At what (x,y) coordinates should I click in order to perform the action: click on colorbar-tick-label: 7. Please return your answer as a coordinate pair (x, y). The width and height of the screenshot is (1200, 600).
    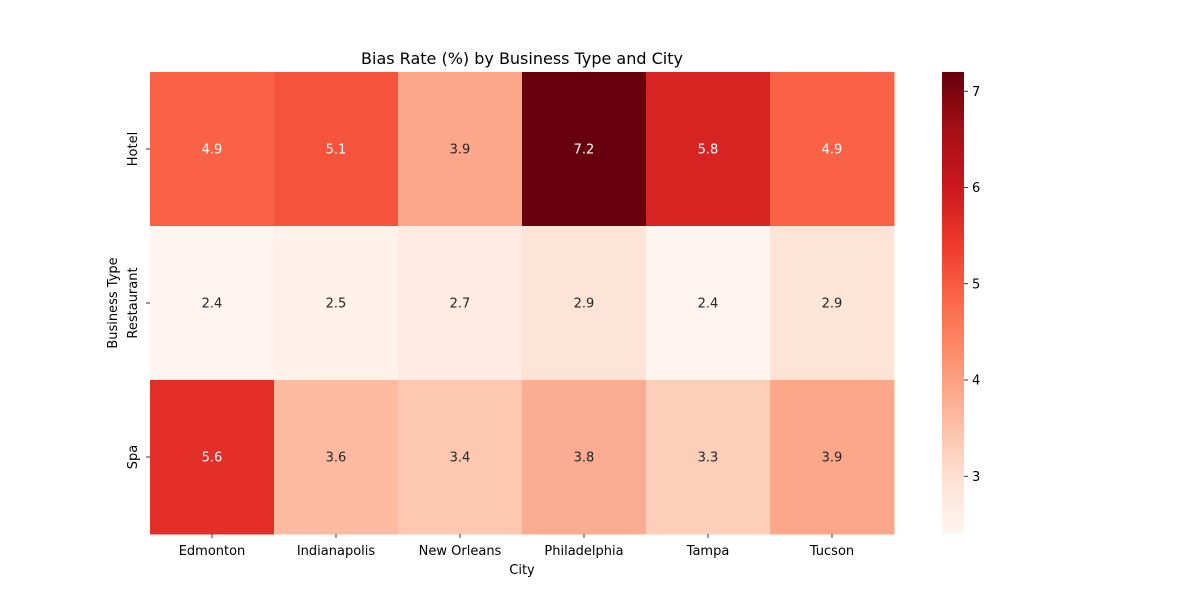
    Looking at the image, I should click on (976, 92).